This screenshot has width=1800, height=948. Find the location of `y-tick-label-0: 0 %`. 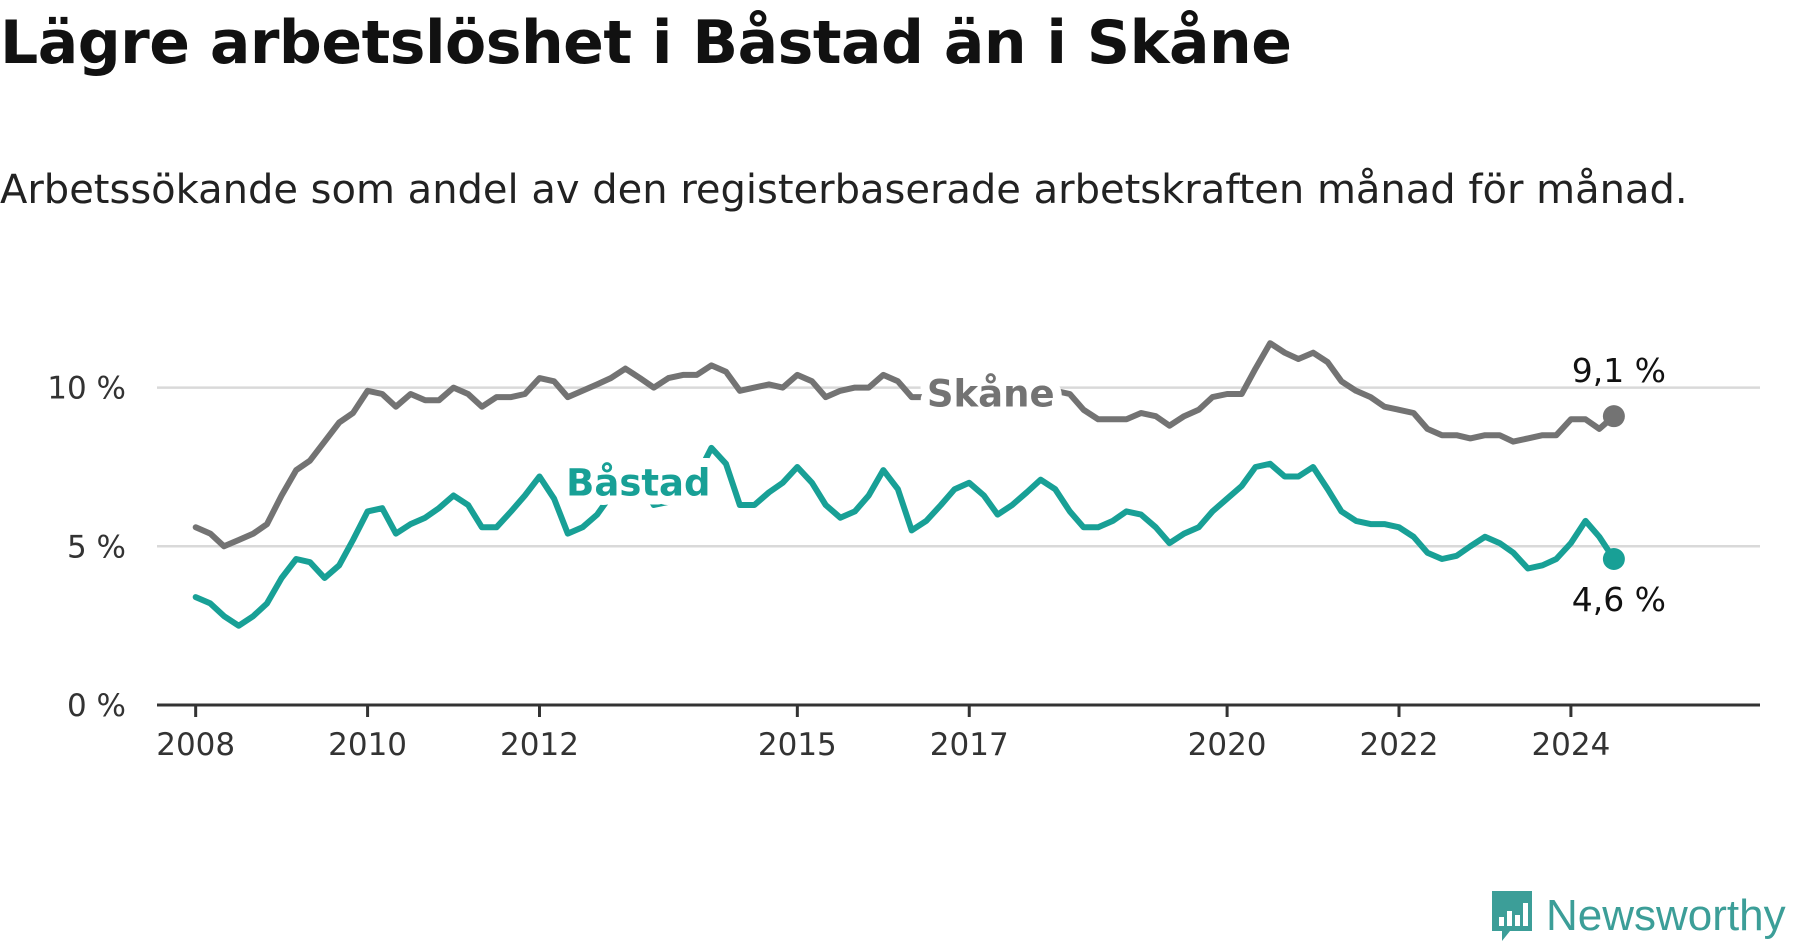

y-tick-label-0: 0 % is located at coordinates (96, 706).